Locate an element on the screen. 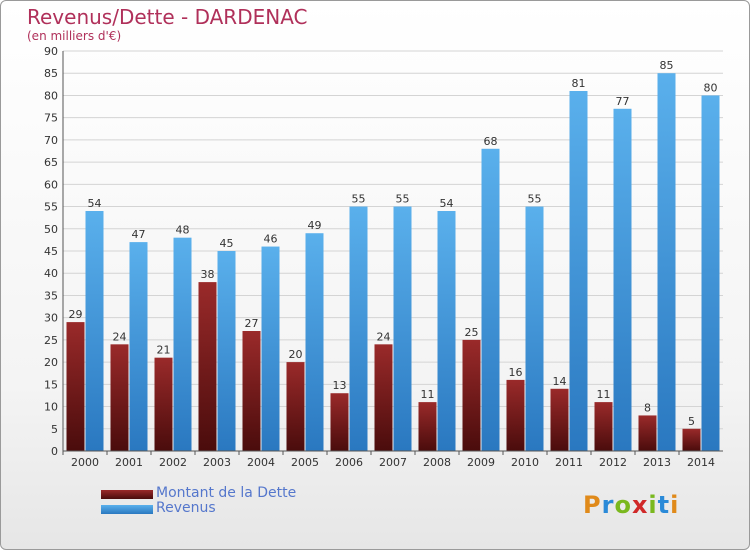  value-label-revenus: 48 is located at coordinates (183, 230).